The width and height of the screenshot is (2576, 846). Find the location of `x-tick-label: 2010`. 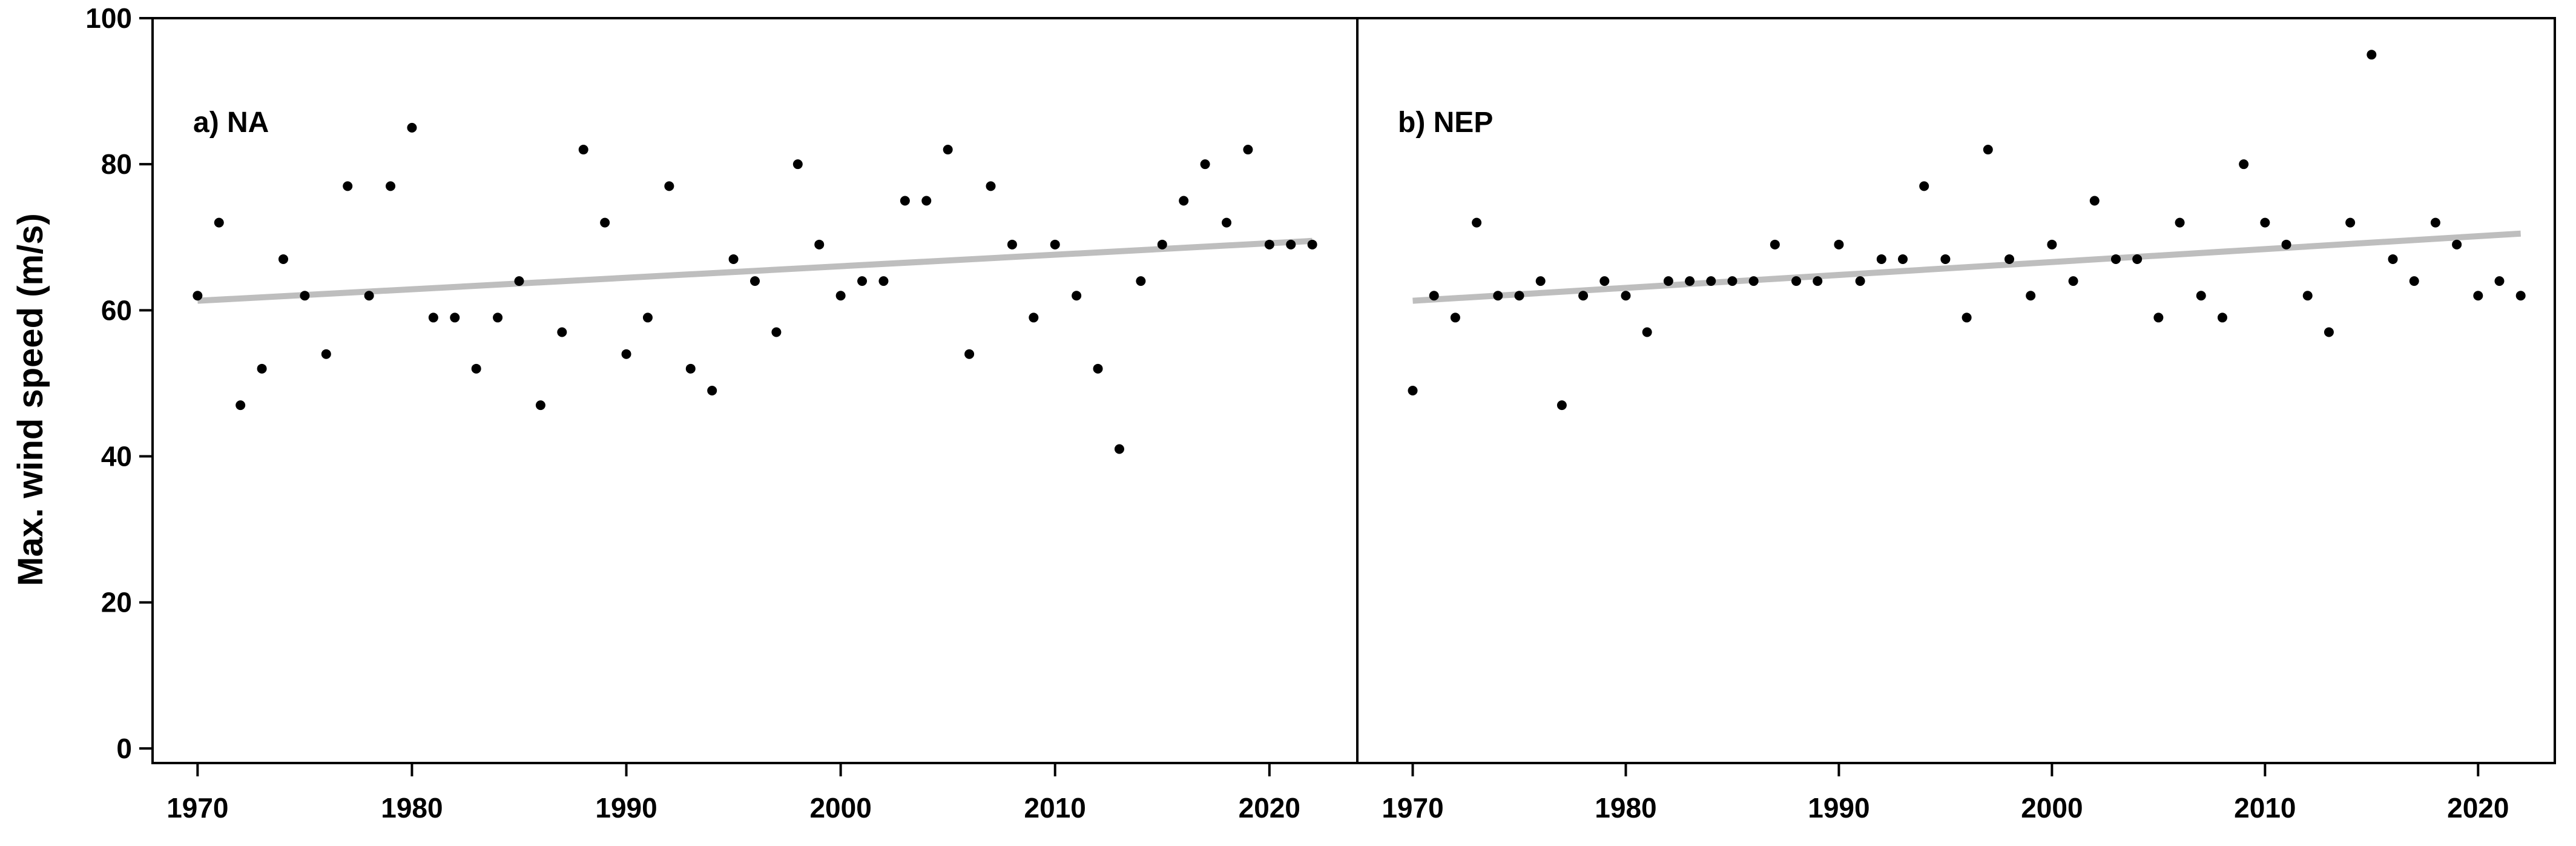

x-tick-label: 2010 is located at coordinates (2265, 808).